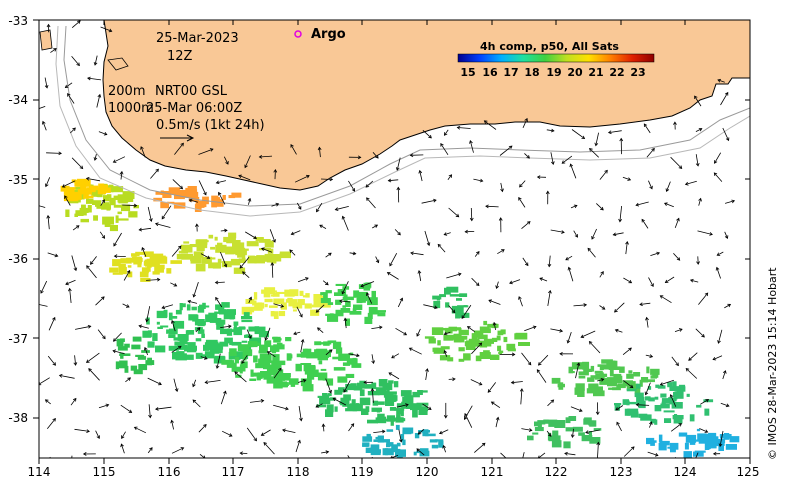 This screenshot has height=492, width=791. What do you see at coordinates (492, 472) in the screenshot?
I see `x-tick-label: 121` at bounding box center [492, 472].